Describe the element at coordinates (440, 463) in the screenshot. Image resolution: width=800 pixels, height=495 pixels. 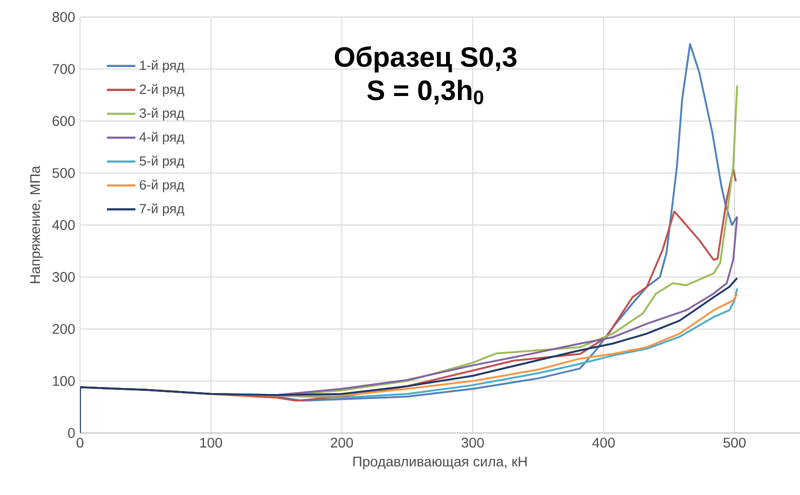
I see `x-axis-title: Продавливающая сила, кН` at that location.